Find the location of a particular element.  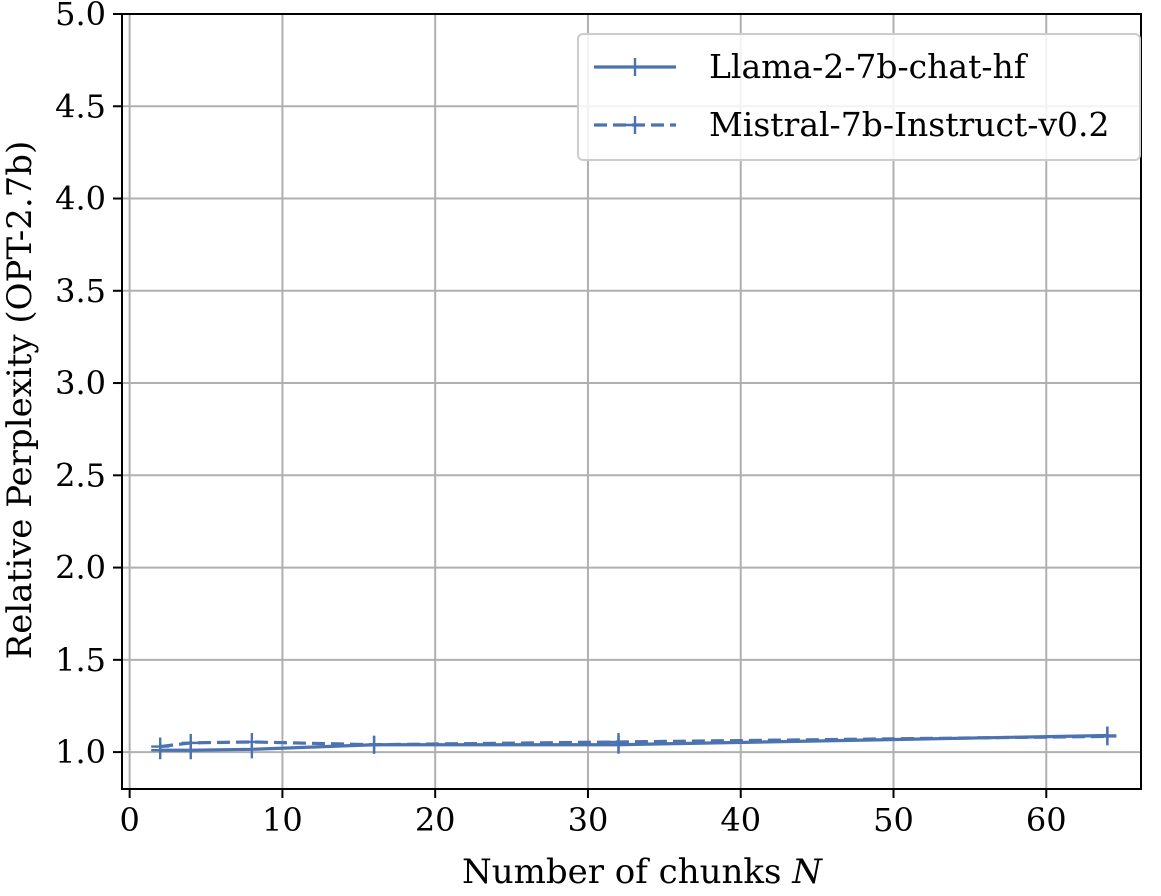

legend-box is located at coordinates (859, 97).